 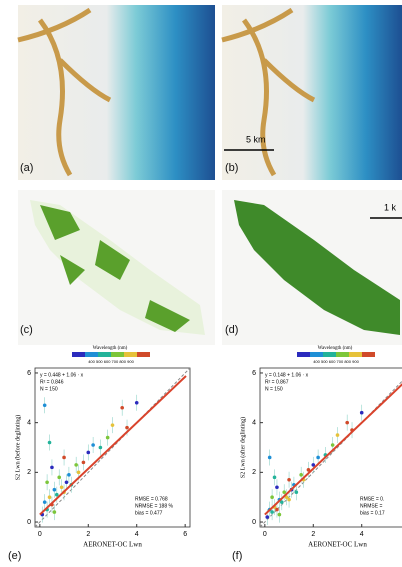 What do you see at coordinates (231, 168) in the screenshot?
I see `panel-label: (b)` at bounding box center [231, 168].